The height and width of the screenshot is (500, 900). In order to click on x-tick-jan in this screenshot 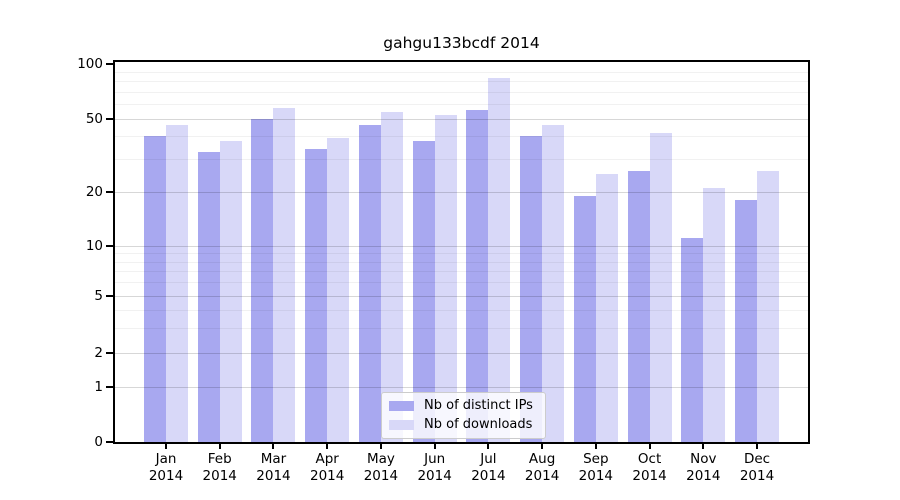, I will do `click(166, 445)`.